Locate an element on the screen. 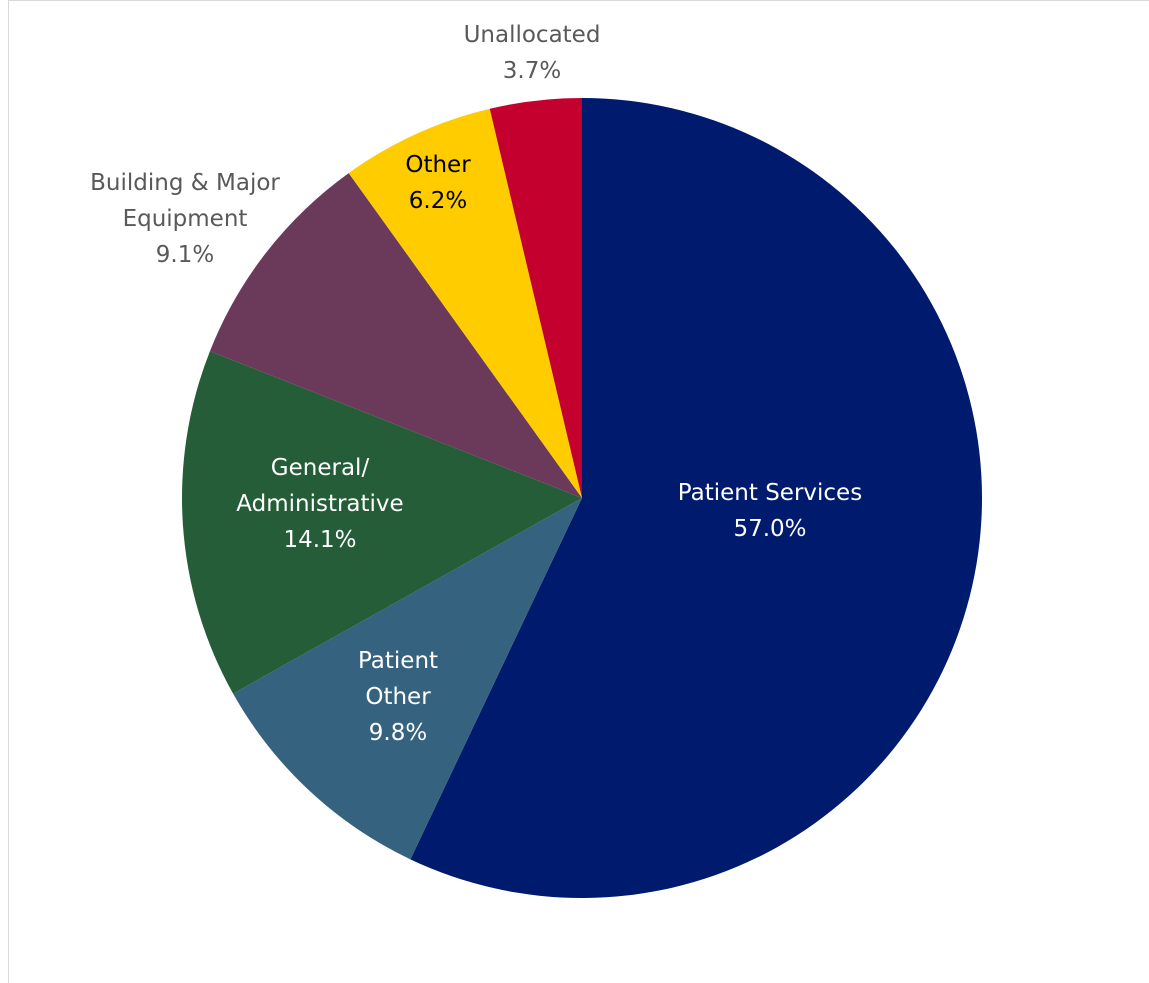 The image size is (1149, 983). label-line: Unallocated is located at coordinates (532, 35).